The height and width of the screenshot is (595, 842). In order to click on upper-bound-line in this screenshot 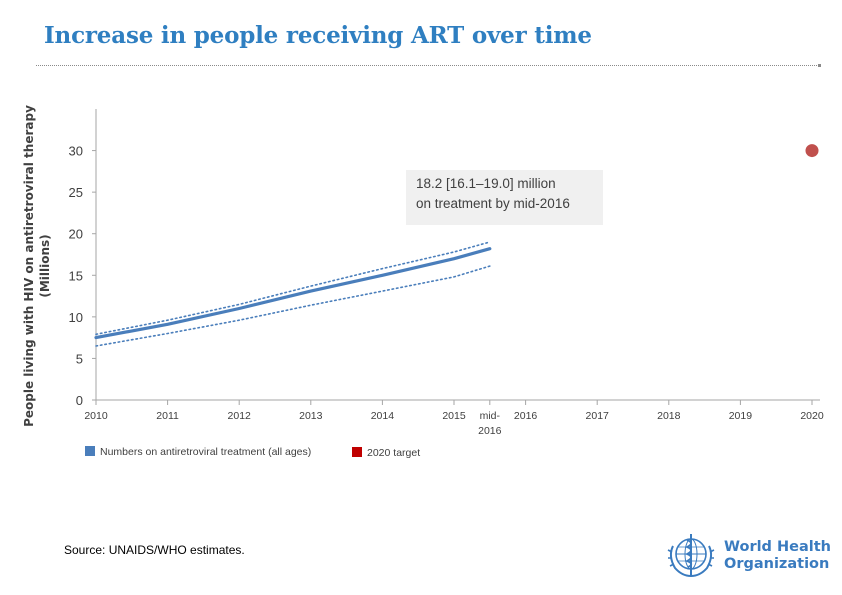, I will do `click(293, 288)`.